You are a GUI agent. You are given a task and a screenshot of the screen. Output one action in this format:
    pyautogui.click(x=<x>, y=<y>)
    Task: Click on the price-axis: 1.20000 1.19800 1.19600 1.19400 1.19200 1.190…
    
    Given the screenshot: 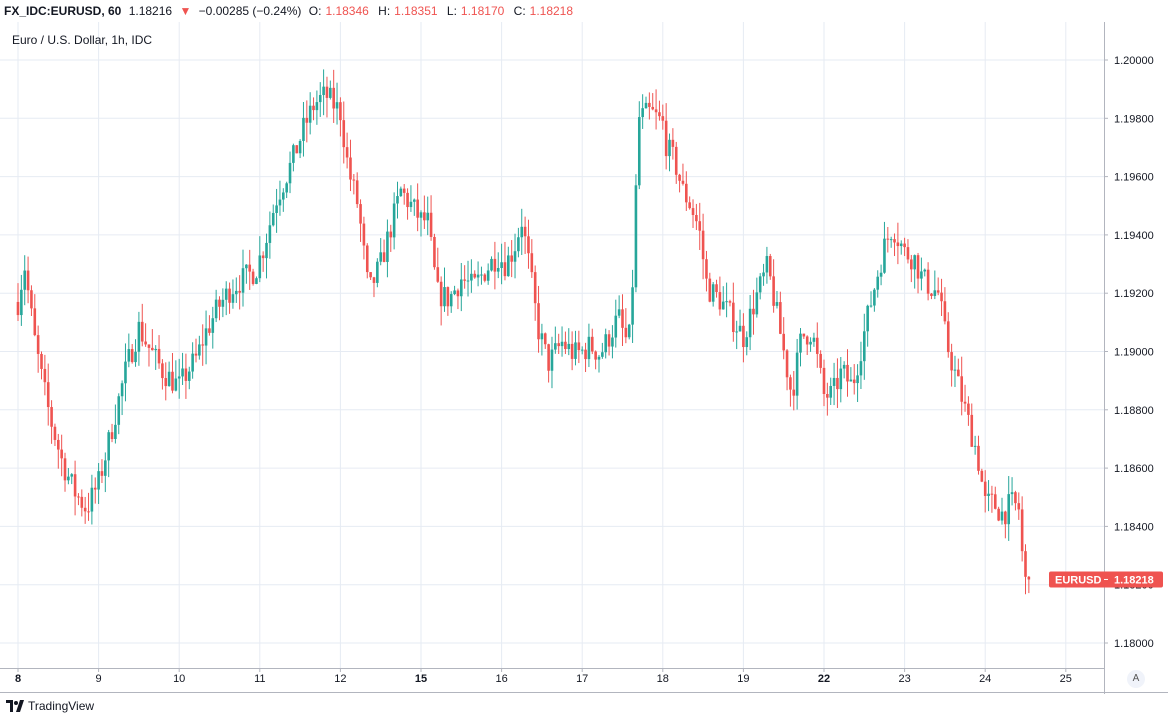 What is the action you would take?
    pyautogui.click(x=1136, y=358)
    